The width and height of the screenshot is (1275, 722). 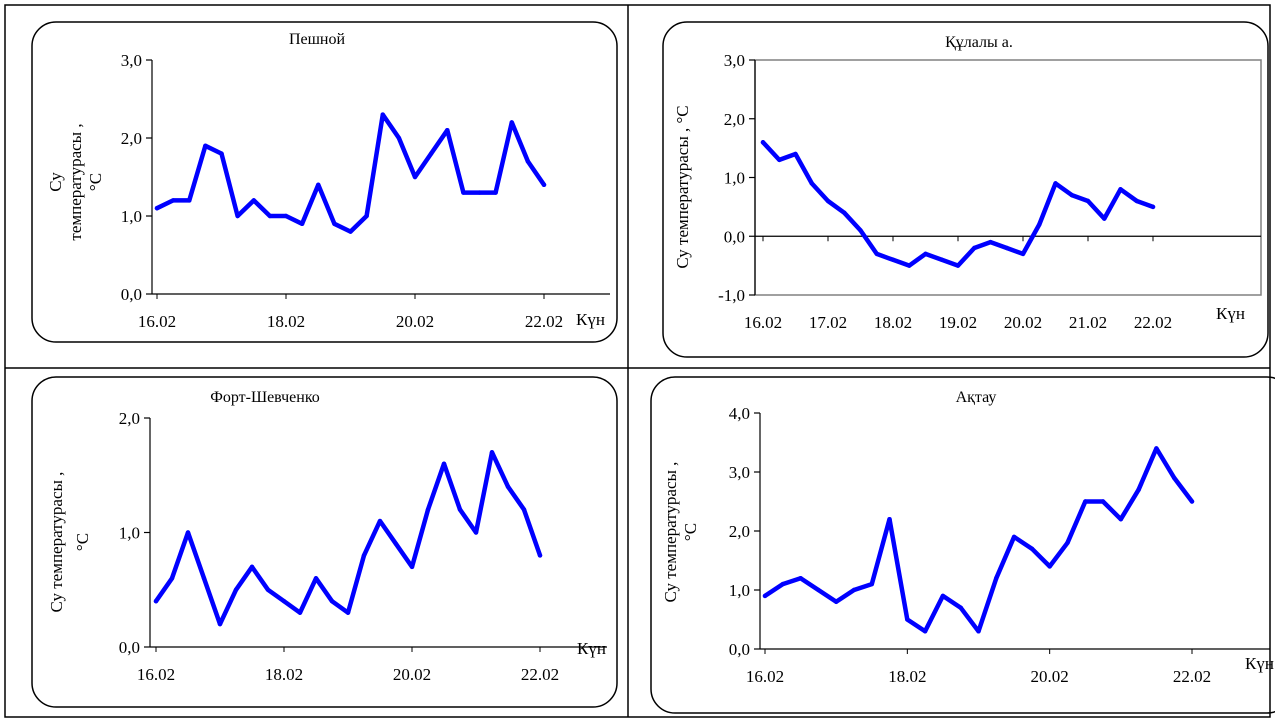 I want to click on y-tick-label: 4,0, so click(x=739, y=413).